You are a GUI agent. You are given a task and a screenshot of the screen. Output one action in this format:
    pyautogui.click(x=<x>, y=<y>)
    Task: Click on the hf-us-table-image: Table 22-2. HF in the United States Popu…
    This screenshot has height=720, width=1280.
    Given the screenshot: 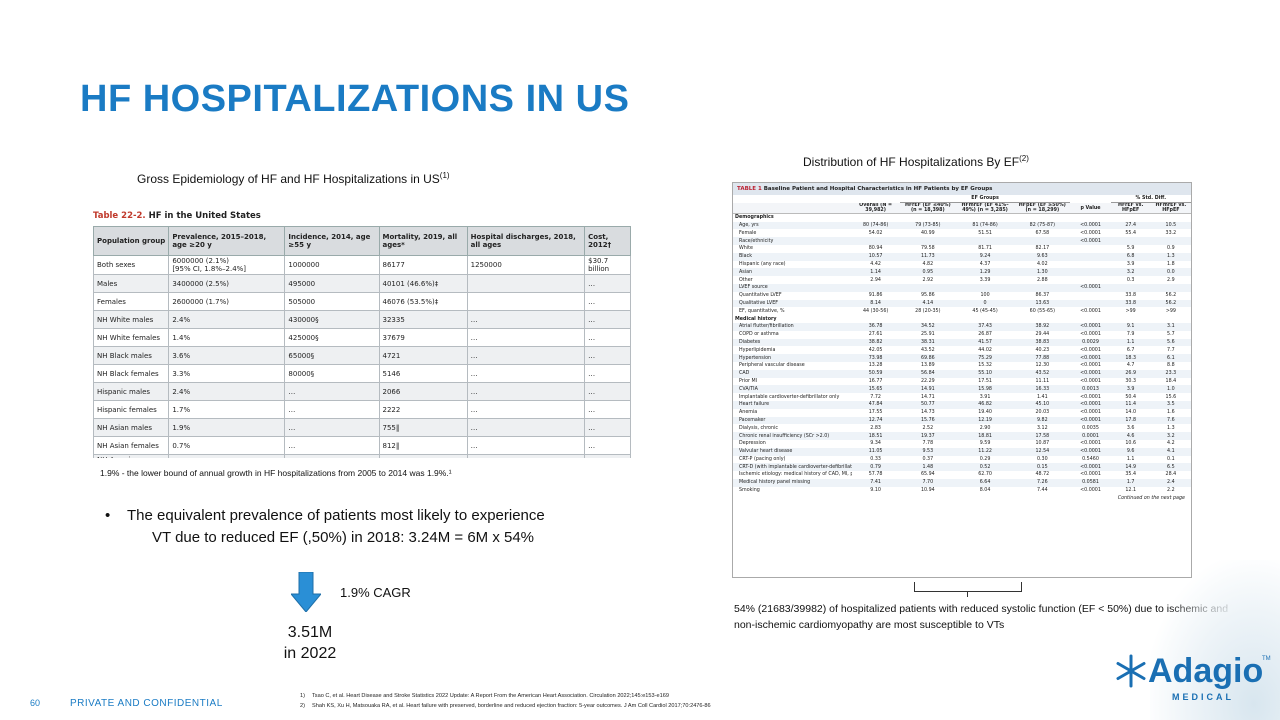 What is the action you would take?
    pyautogui.click(x=363, y=334)
    